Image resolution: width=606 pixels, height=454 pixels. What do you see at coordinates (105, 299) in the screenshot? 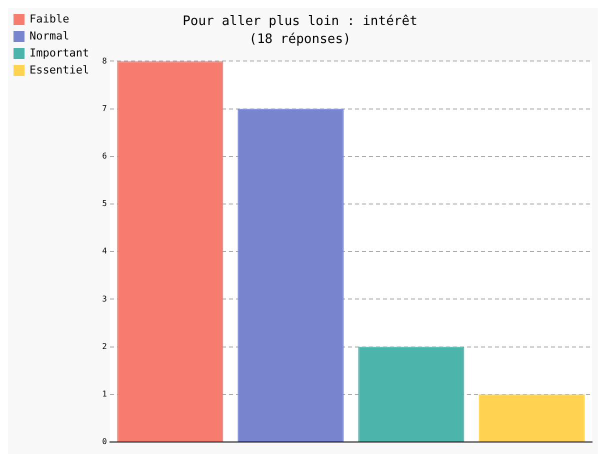
I see `y-tick-label: 3` at bounding box center [105, 299].